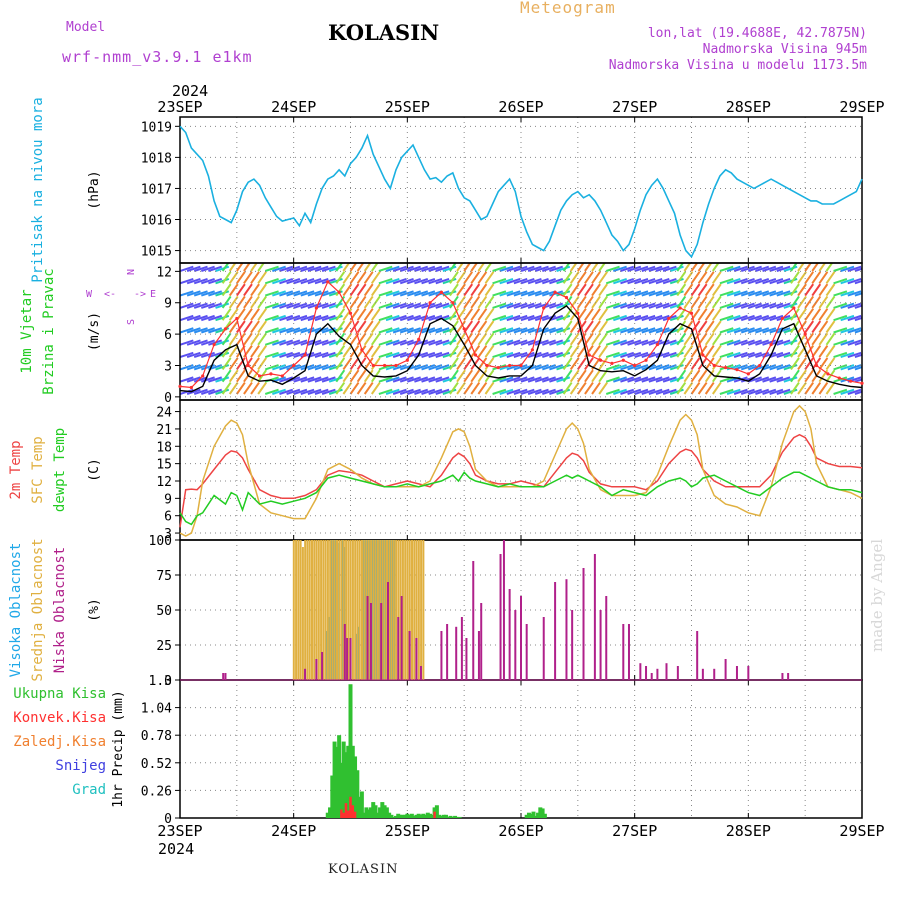 This screenshot has width=900, height=900. What do you see at coordinates (156, 189) in the screenshot?
I see `pressure-ytick-label: 1017` at bounding box center [156, 189].